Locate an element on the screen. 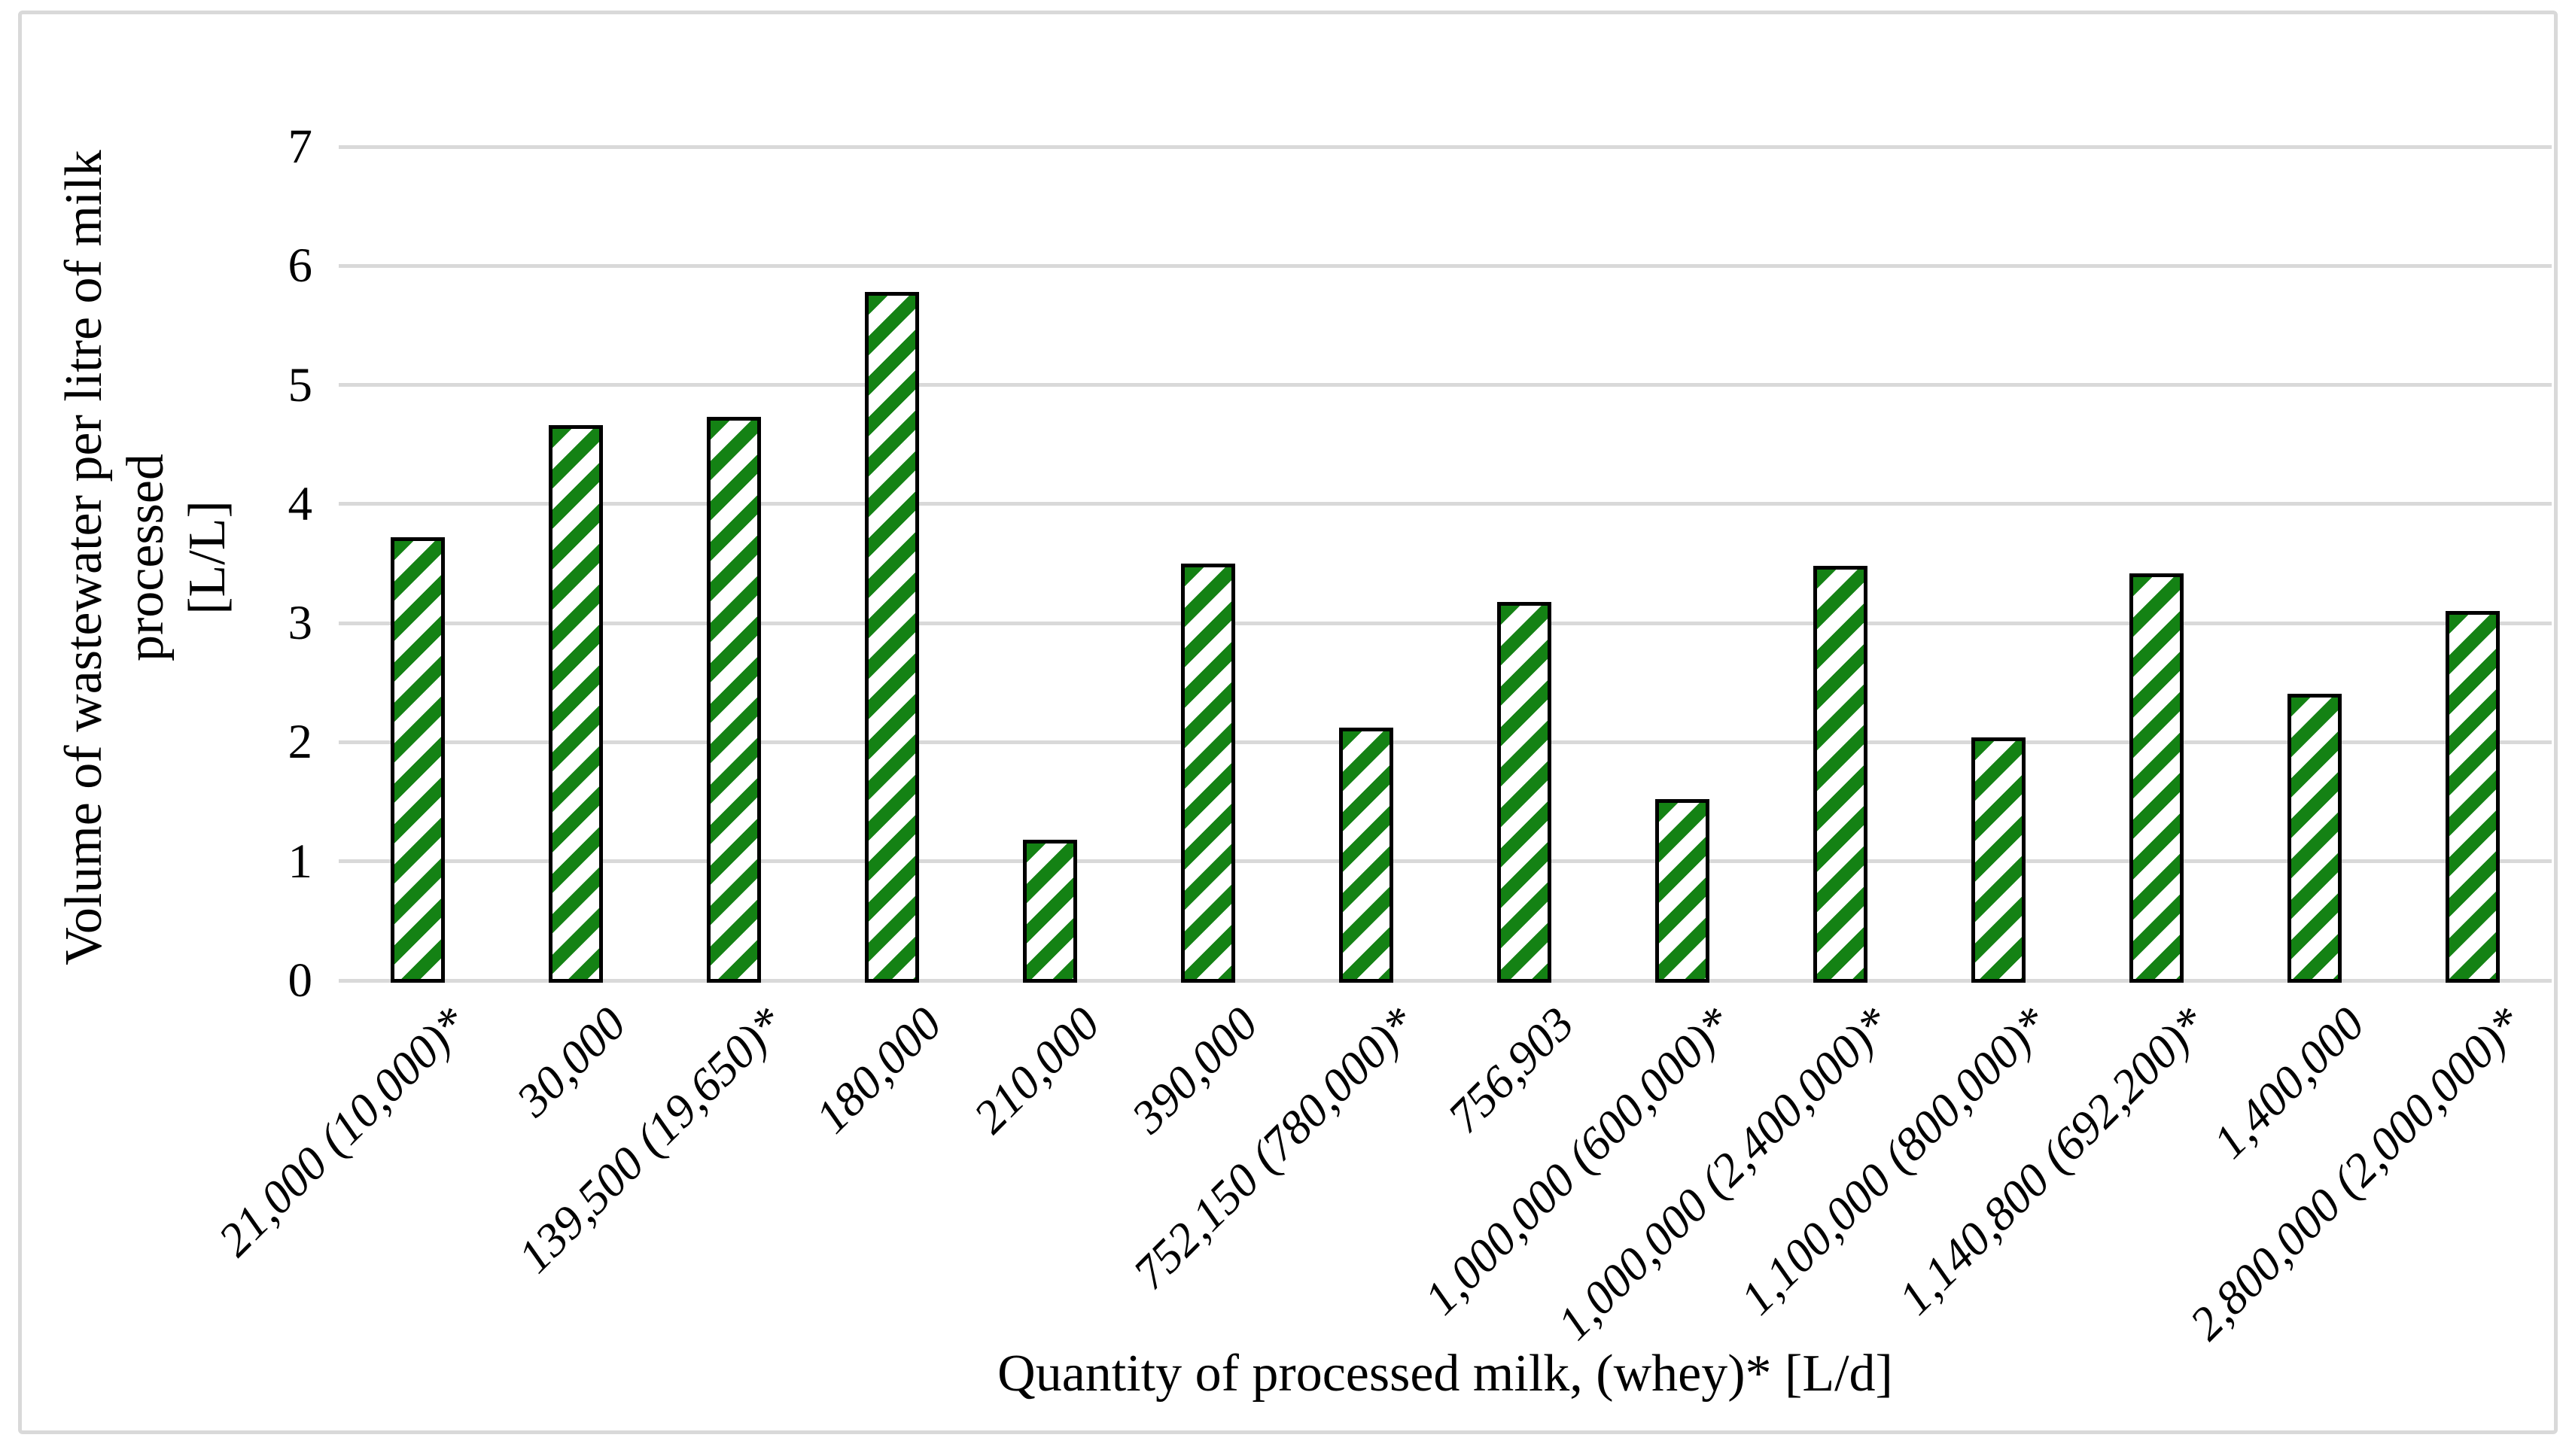 Image resolution: width=2569 pixels, height=1456 pixels. gridline-y7 is located at coordinates (1445, 146).